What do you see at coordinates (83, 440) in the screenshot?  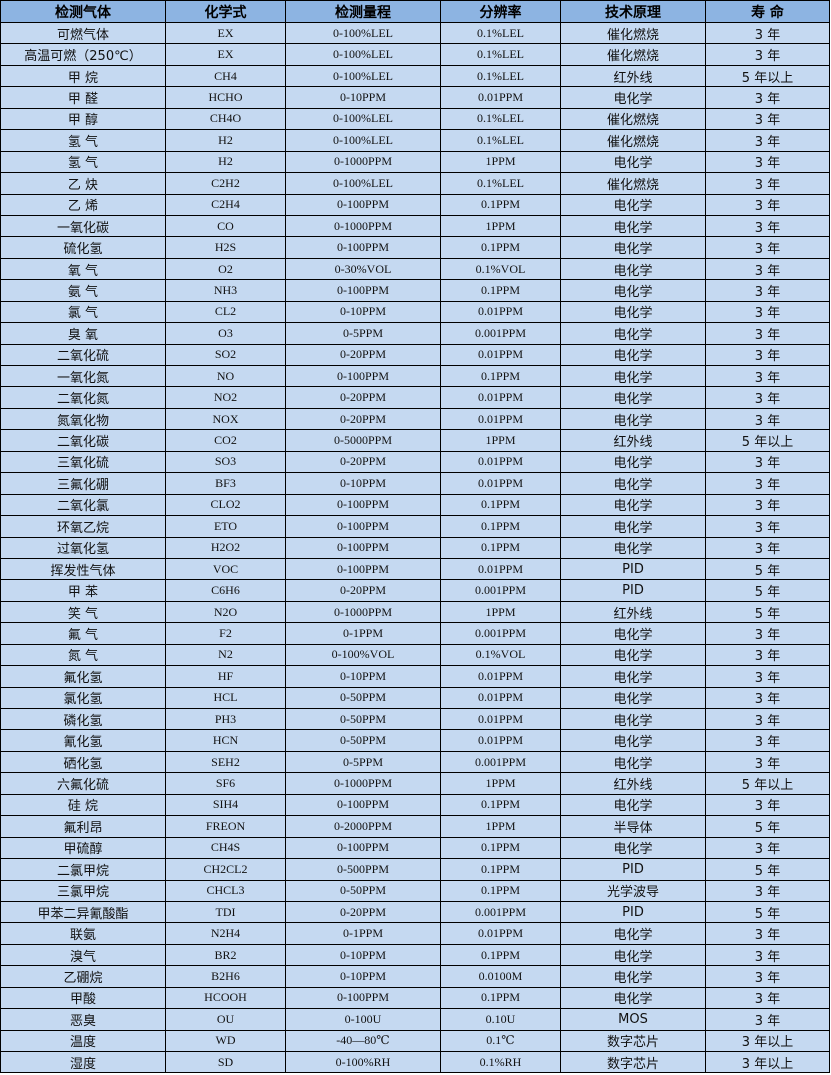 I see `gas-cell: 二氧化碳` at bounding box center [83, 440].